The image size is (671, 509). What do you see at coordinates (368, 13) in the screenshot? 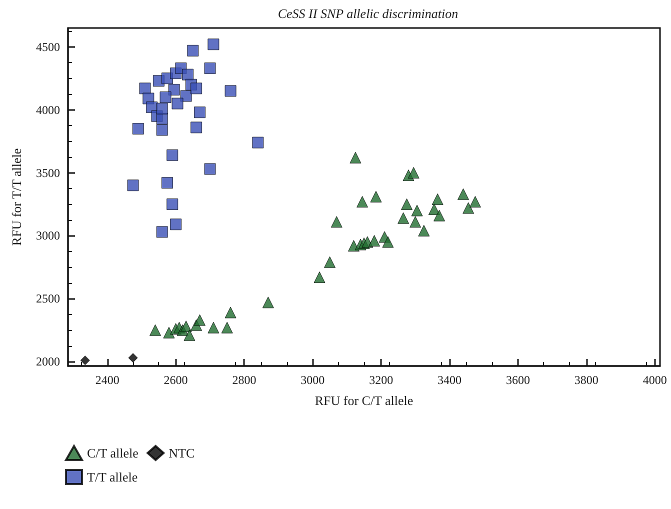
I see `chart-title: CeSS II SNP allelic discrimination` at bounding box center [368, 13].